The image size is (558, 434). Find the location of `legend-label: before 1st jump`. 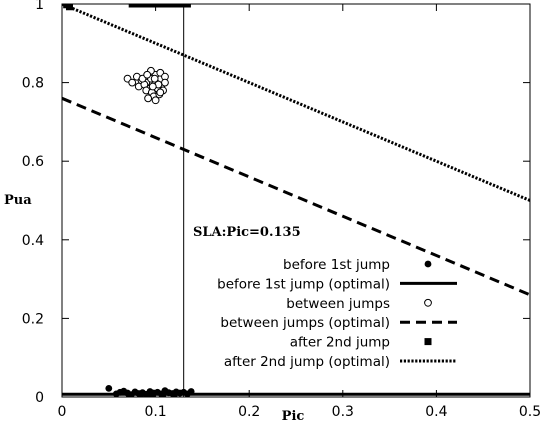

legend-label: before 1st jump is located at coordinates (336, 265).